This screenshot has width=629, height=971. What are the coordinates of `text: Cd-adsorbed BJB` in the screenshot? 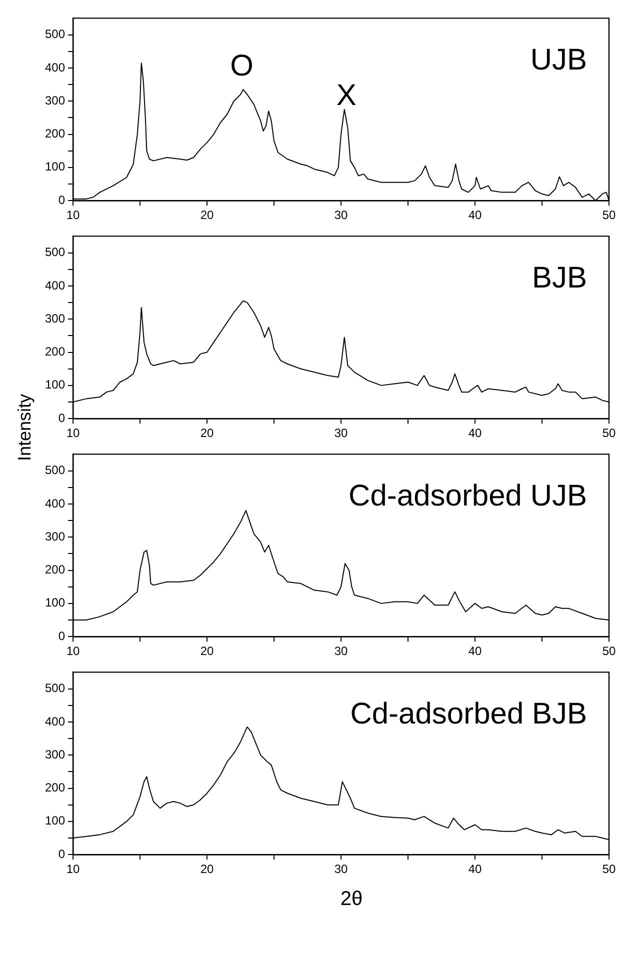 It's located at (468, 713).